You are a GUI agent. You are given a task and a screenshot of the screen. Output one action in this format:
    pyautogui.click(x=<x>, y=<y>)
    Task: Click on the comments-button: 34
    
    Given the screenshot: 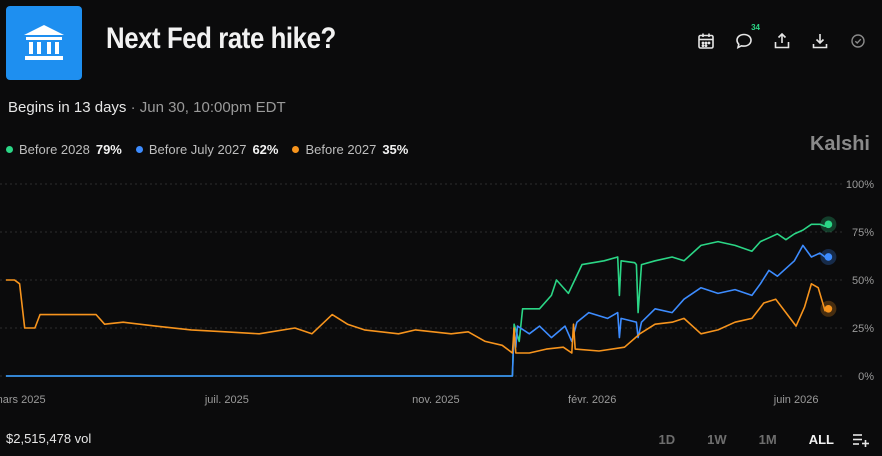 What is the action you would take?
    pyautogui.click(x=747, y=37)
    